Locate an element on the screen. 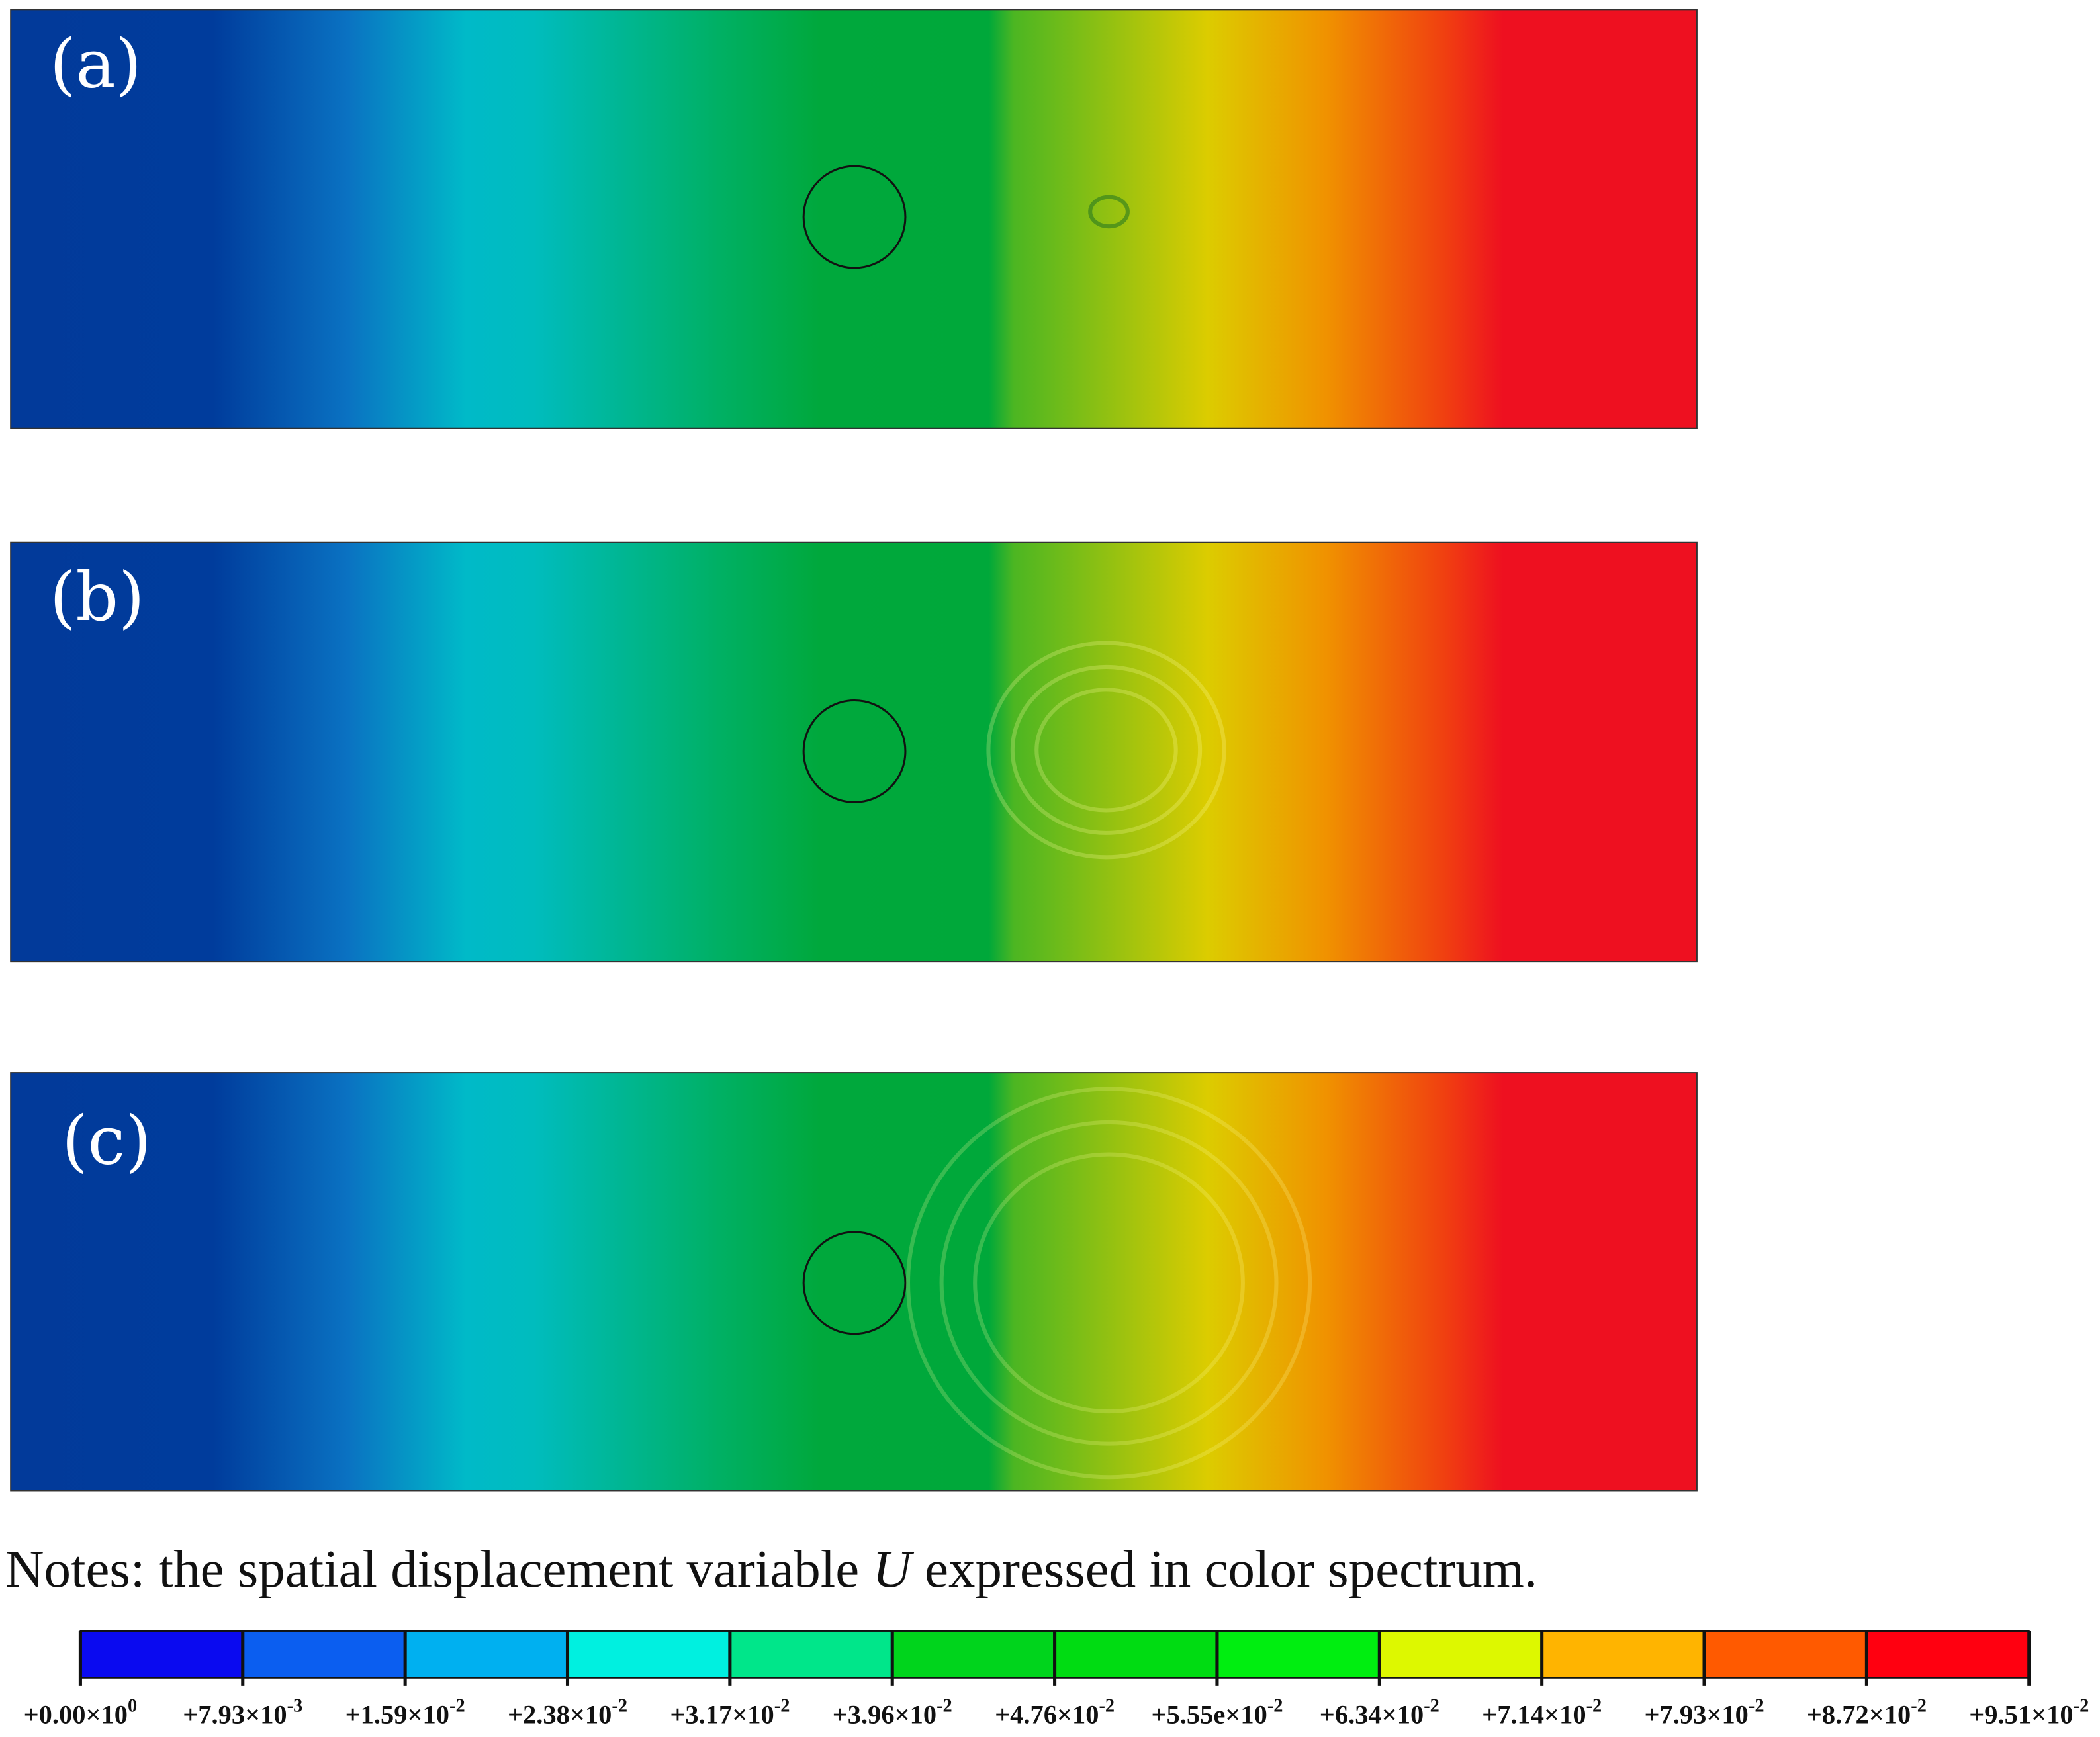  tick-mantissa: +5.55e×10 is located at coordinates (1209, 1715).